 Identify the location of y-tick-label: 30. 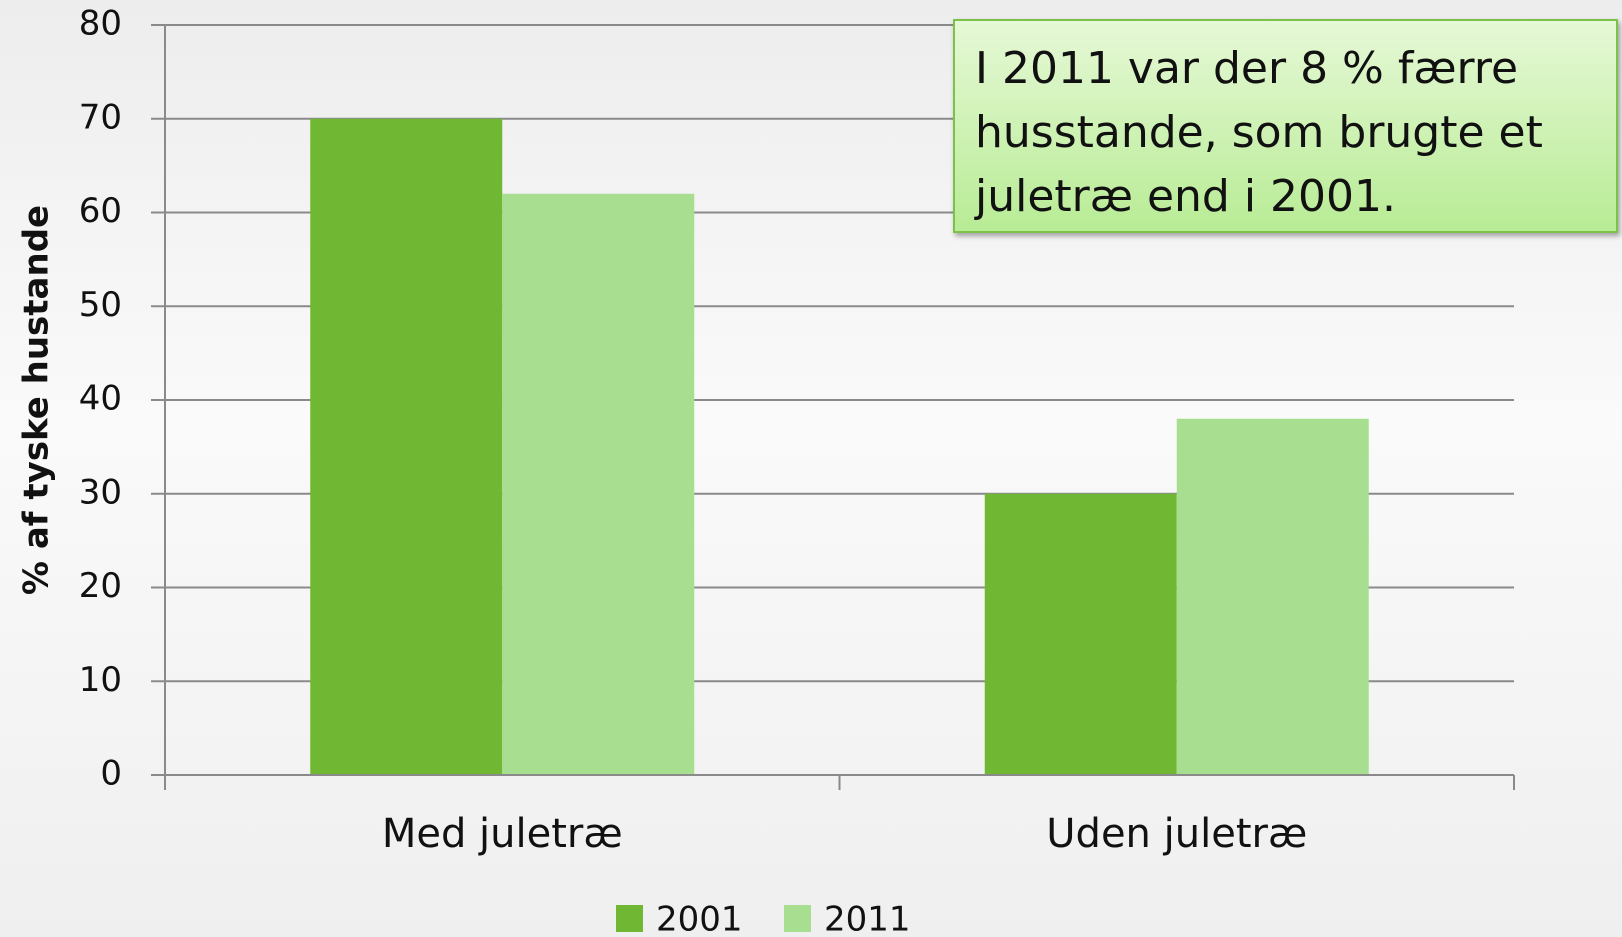
(100, 492).